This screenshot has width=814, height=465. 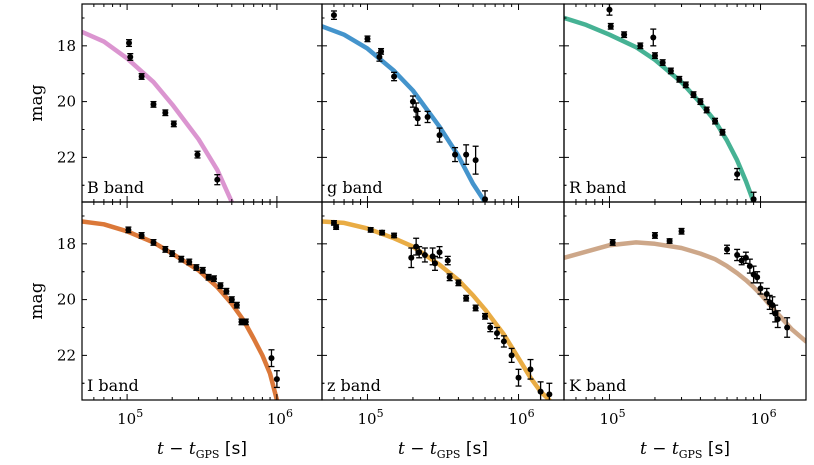 What do you see at coordinates (354, 385) in the screenshot?
I see `band-label-z: z band` at bounding box center [354, 385].